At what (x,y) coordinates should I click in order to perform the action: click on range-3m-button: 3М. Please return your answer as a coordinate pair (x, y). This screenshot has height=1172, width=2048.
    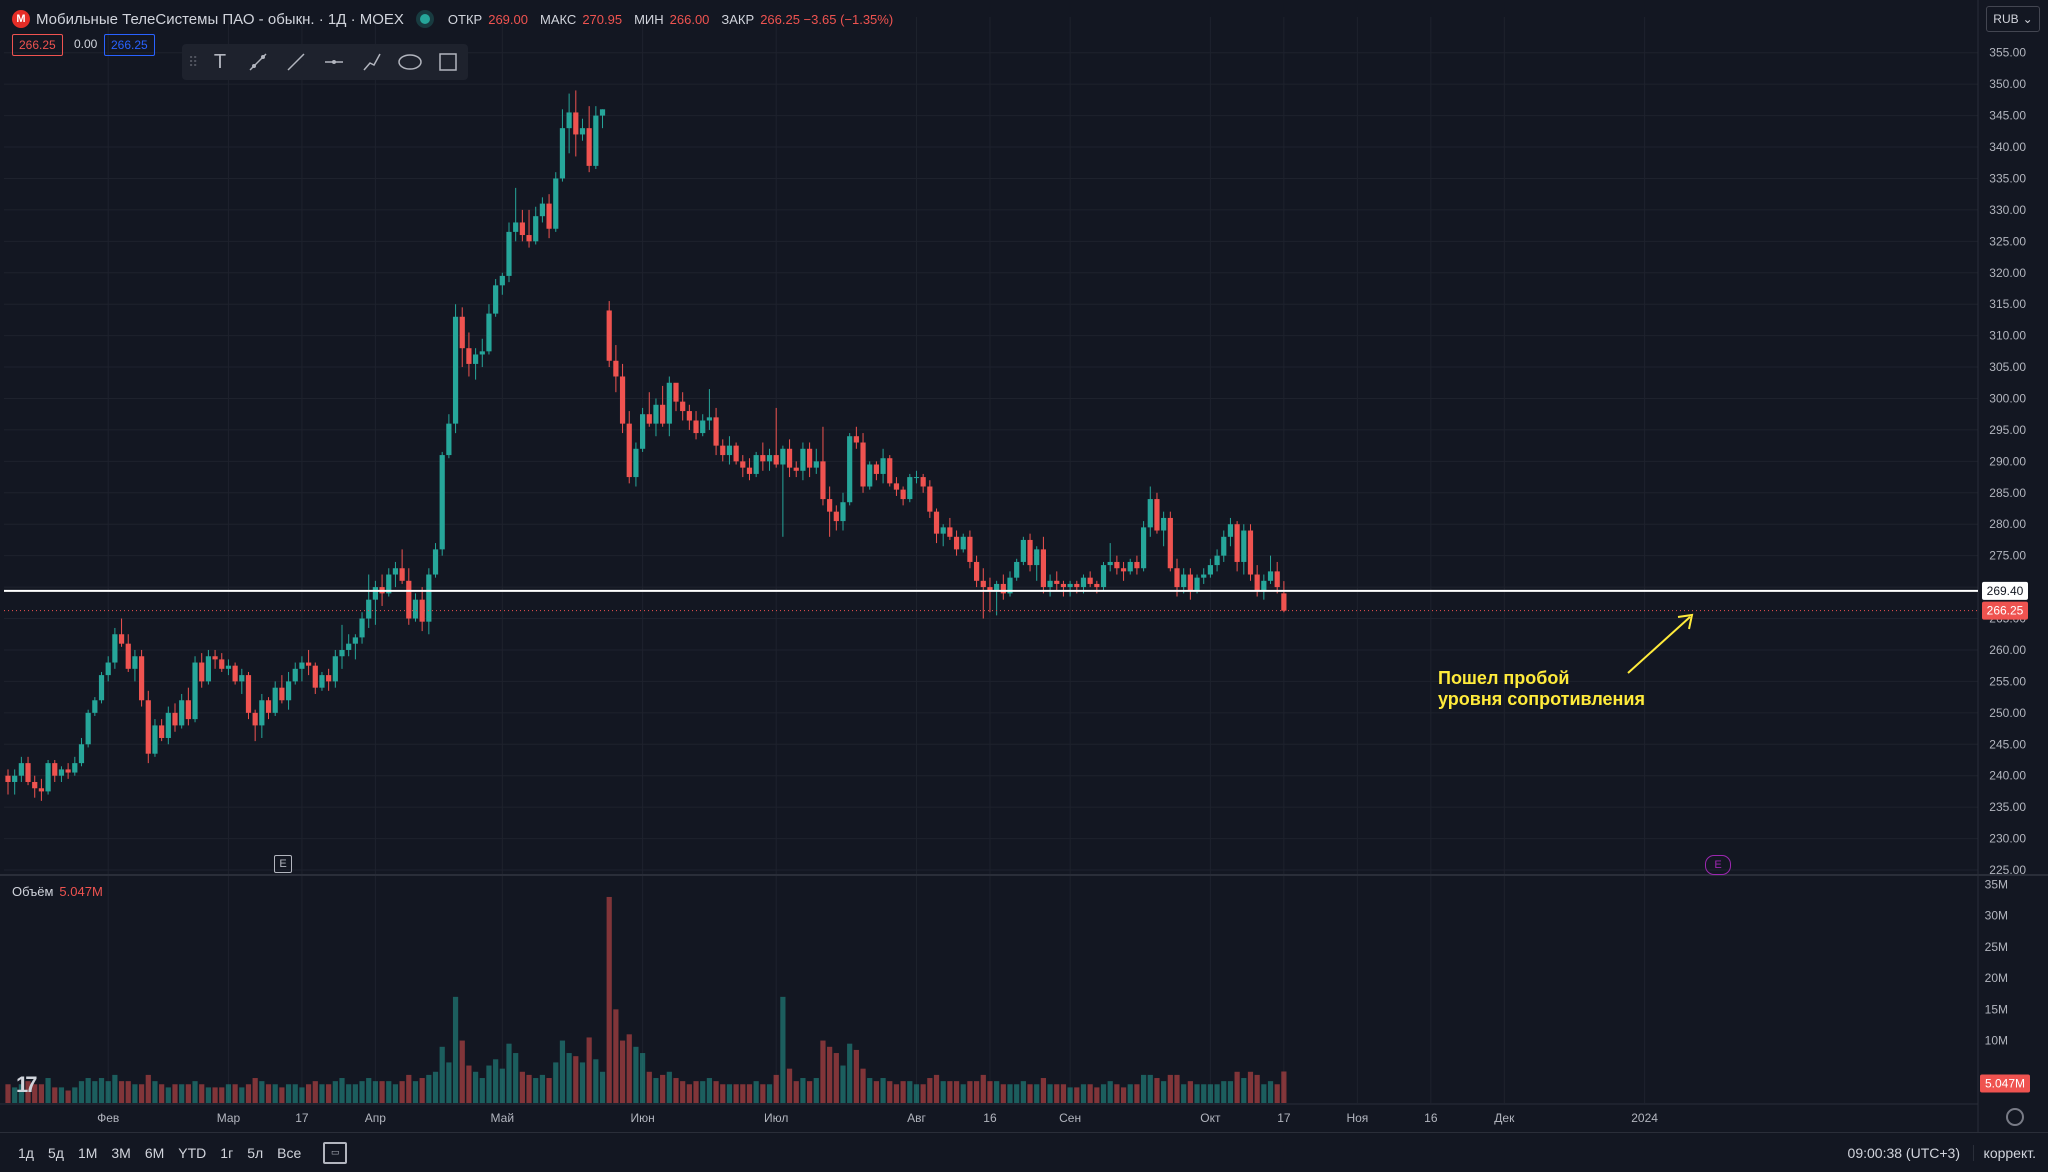
    Looking at the image, I should click on (121, 1152).